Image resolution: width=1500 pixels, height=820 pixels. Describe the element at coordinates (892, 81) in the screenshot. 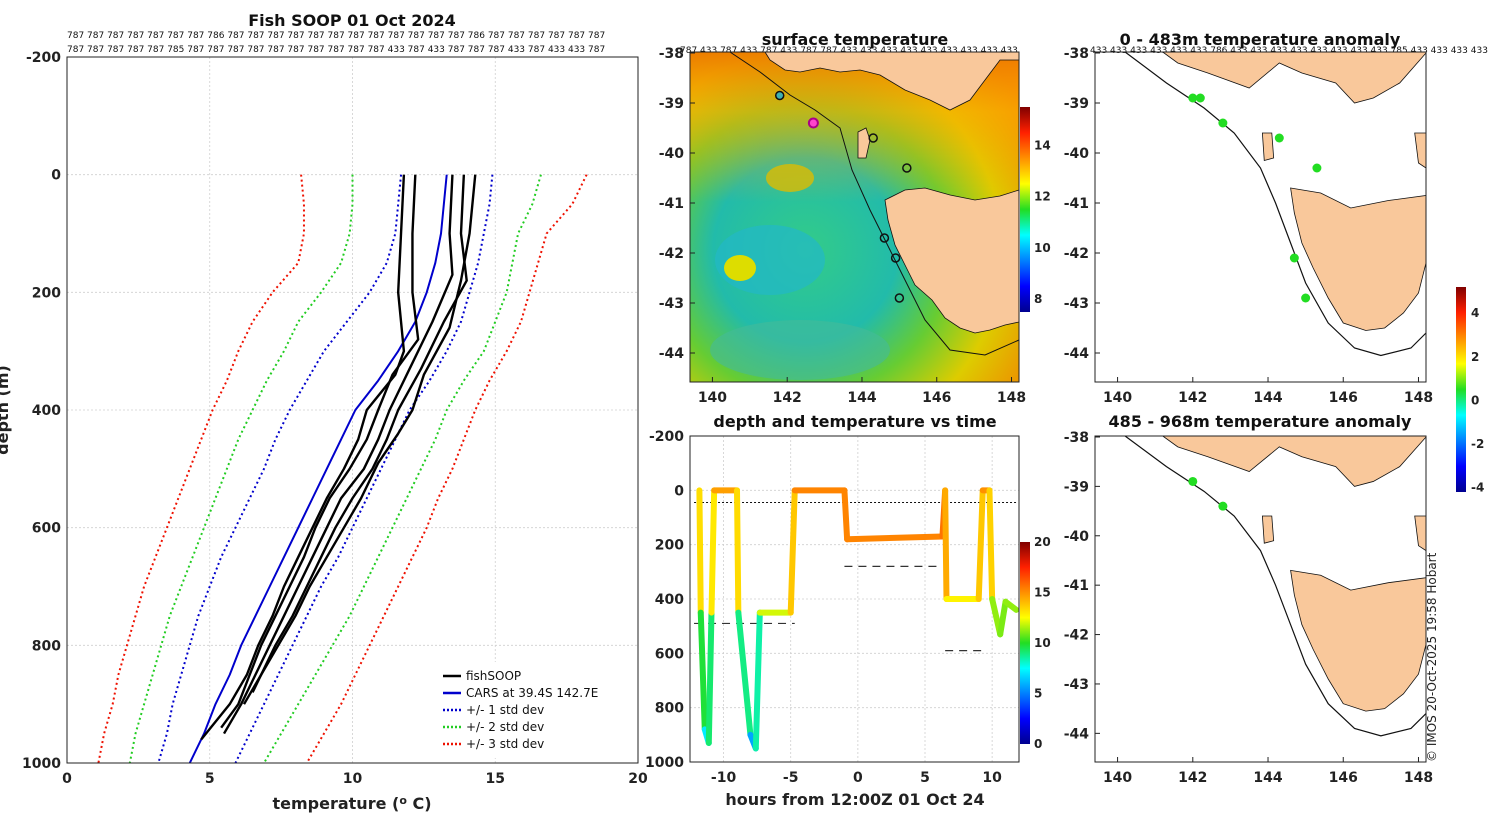

I see `sst-mainland` at that location.